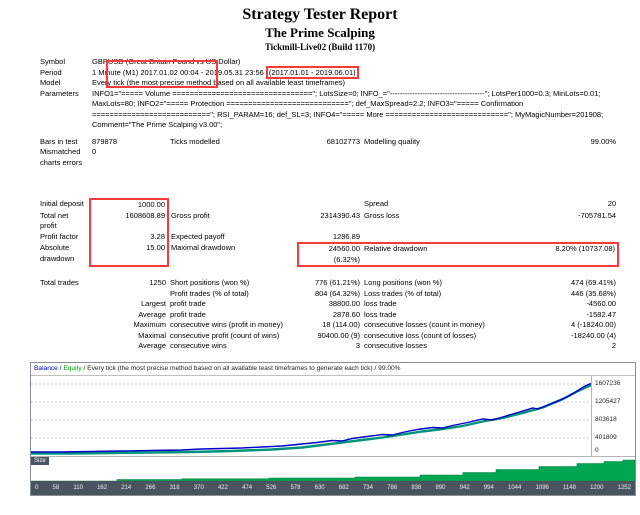 The image size is (640, 515). I want to click on avg-consec-wins-value: 3, so click(357, 345).